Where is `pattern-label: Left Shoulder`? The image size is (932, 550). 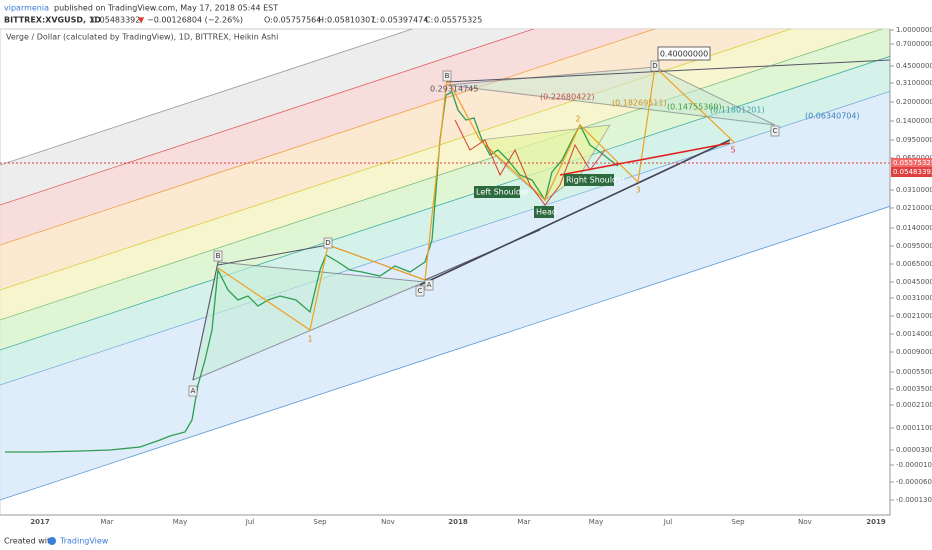 pattern-label: Left Shoulder is located at coordinates (503, 192).